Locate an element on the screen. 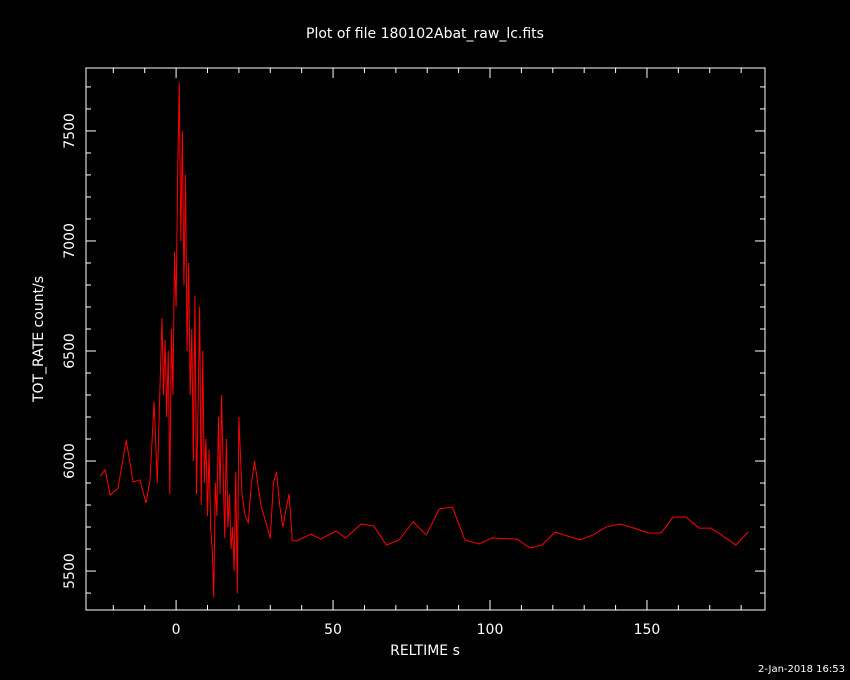 The image size is (850, 680). x-tick-label: 150 is located at coordinates (647, 630).